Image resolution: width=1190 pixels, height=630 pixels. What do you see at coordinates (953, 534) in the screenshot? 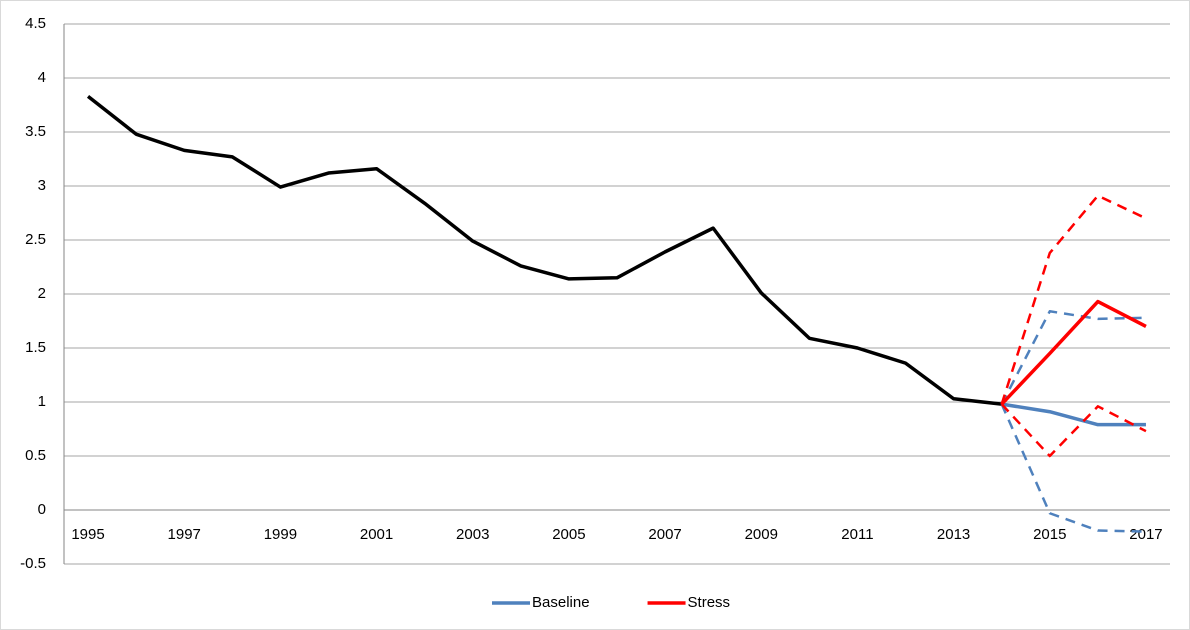
I see `x-tick-label: 2013` at bounding box center [953, 534].